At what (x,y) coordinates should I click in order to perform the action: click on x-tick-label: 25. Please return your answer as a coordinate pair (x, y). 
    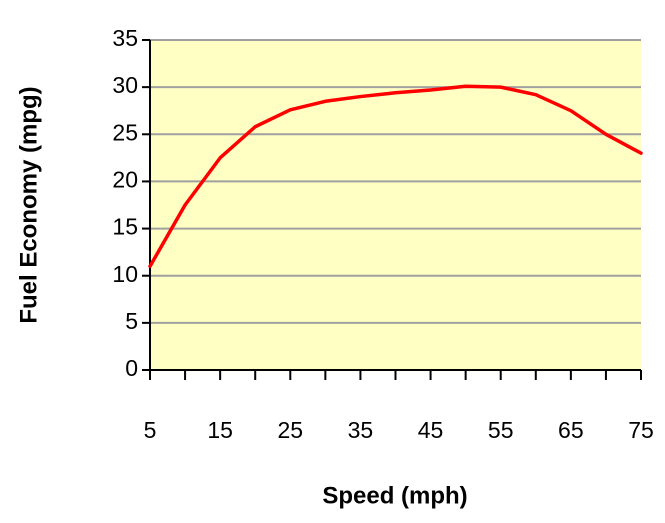
    Looking at the image, I should click on (290, 430).